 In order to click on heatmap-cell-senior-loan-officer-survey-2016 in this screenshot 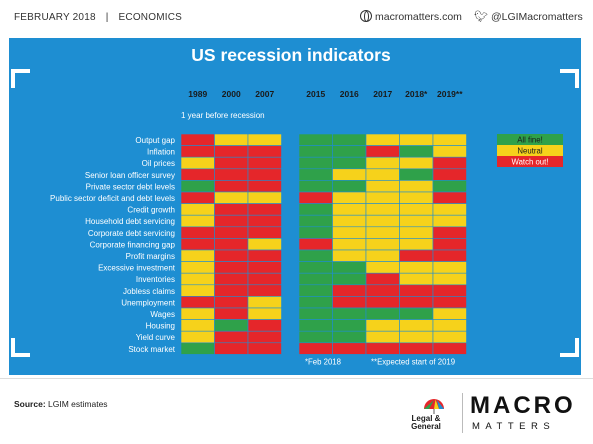, I will do `click(349, 174)`.